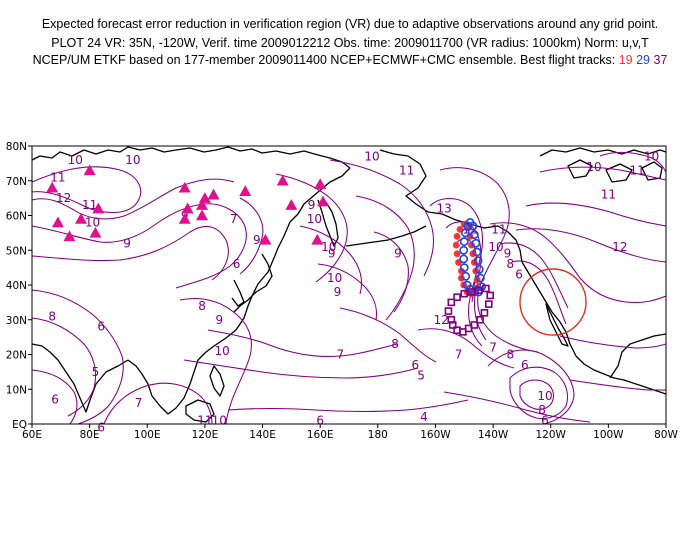 This screenshot has width=700, height=540. I want to click on x-tick-label: 140W, so click(493, 435).